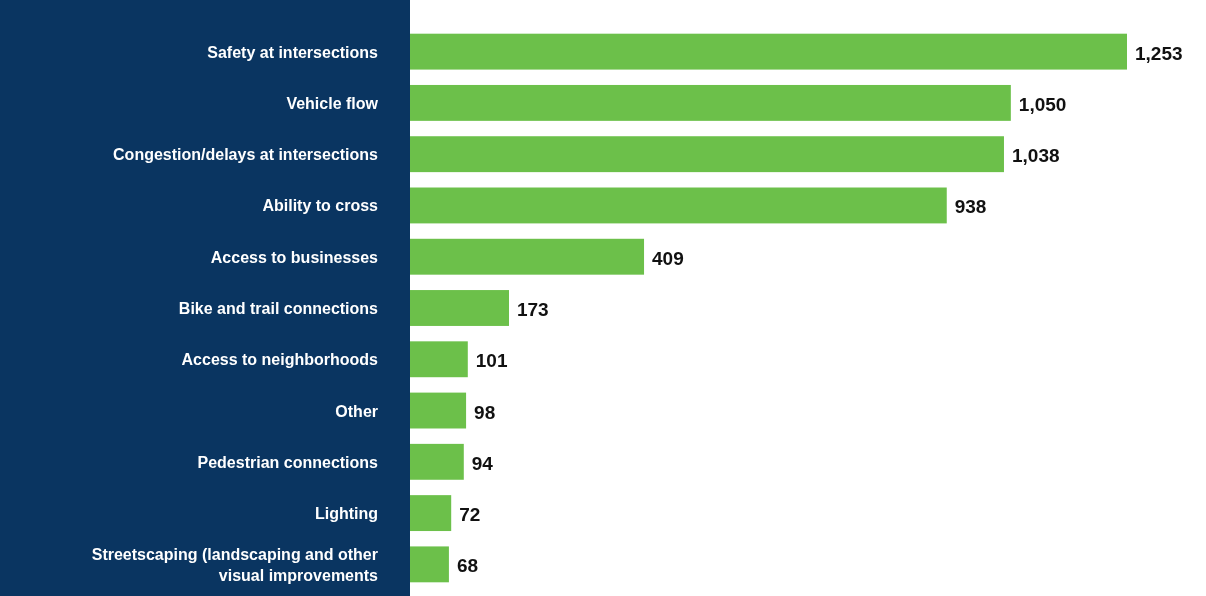 This screenshot has height=596, width=1206. Describe the element at coordinates (1042, 104) in the screenshot. I see `data-label: 1,050` at that location.